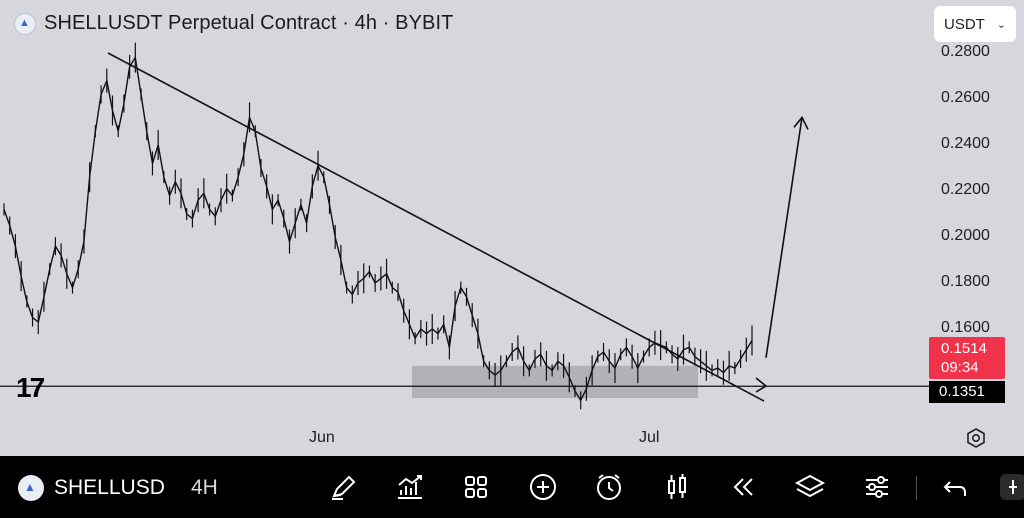  What do you see at coordinates (964, 24) in the screenshot?
I see `currency-value: USDT` at bounding box center [964, 24].